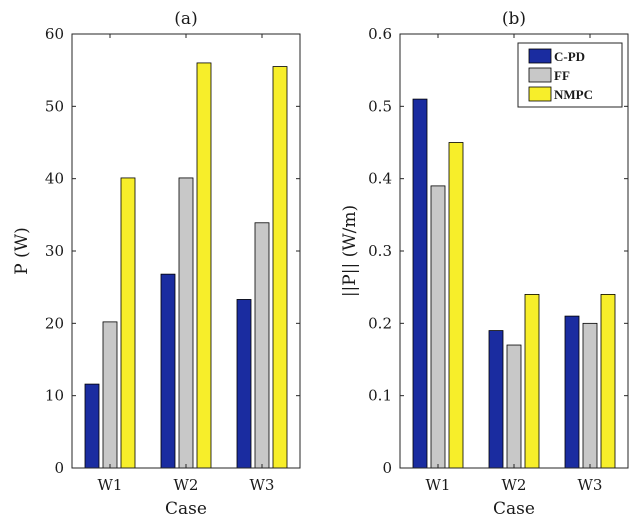  I want to click on legend-swatch-ff, so click(540, 75).